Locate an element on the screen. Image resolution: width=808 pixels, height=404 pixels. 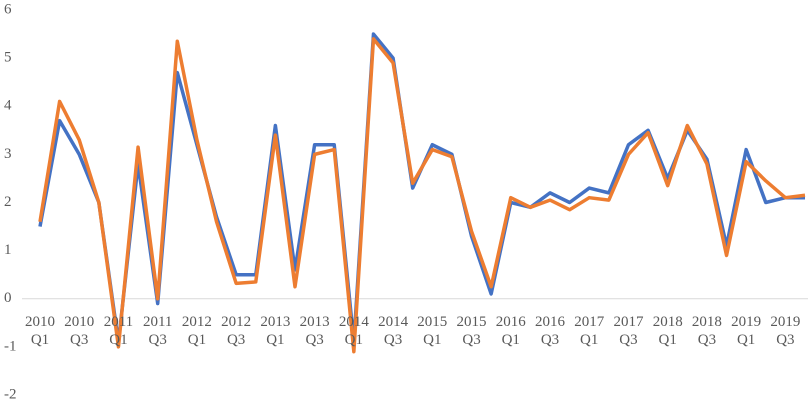
y-tick-label: 1 is located at coordinates (8, 250).